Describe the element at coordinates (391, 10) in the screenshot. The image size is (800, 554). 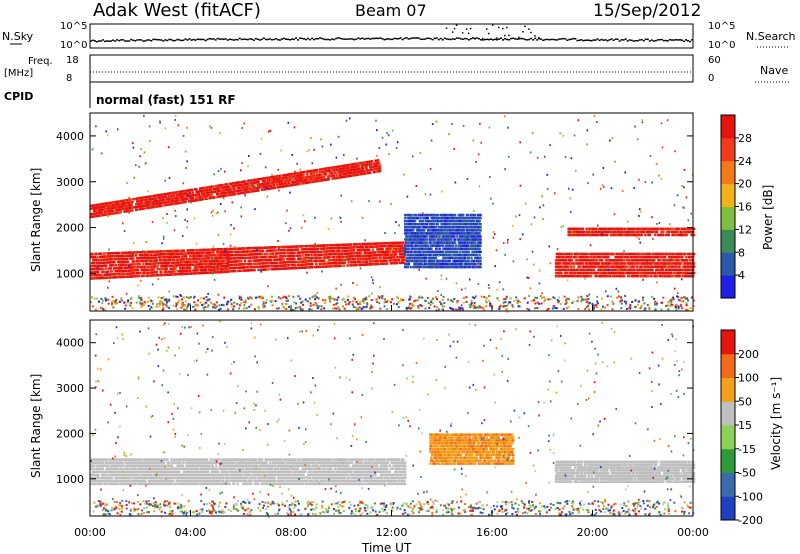
I see `beam-title: Beam 07` at that location.